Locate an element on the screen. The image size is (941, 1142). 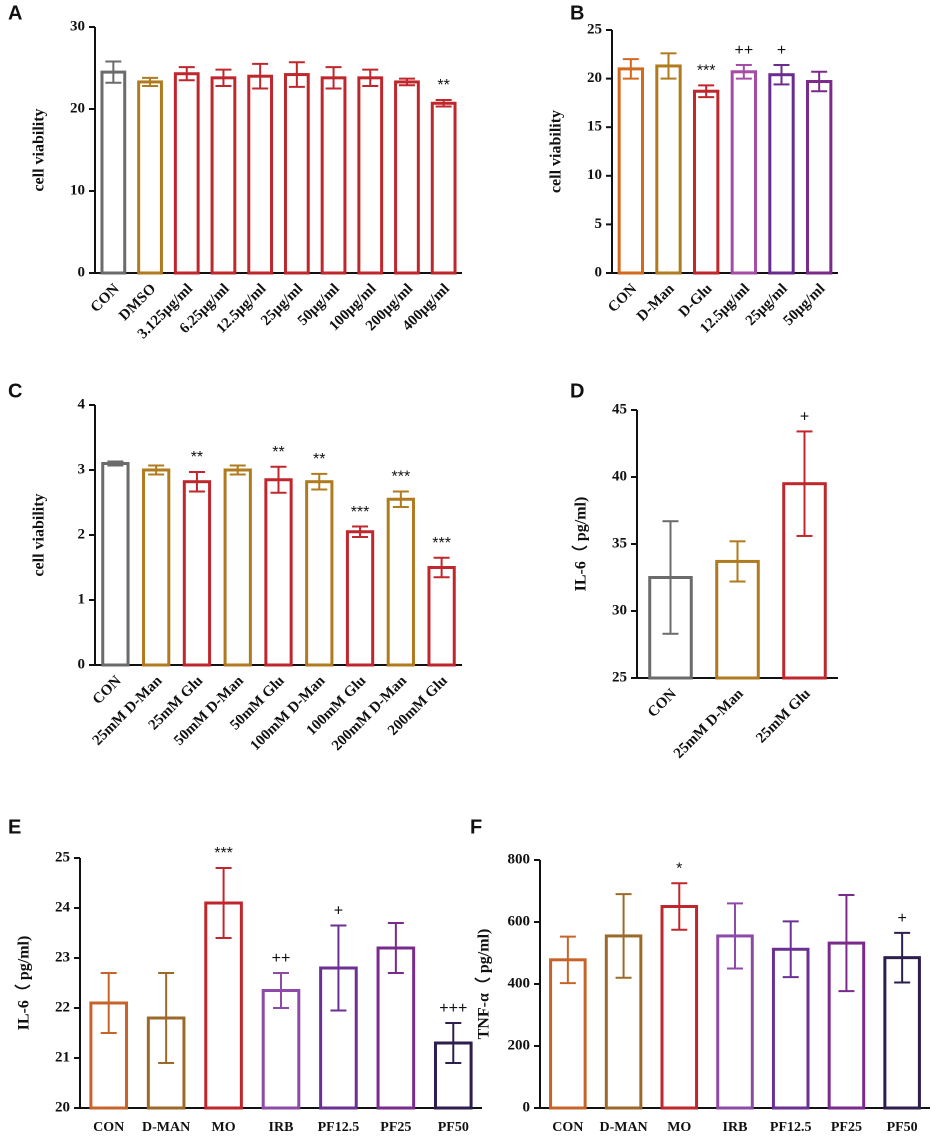
y-tick-label: 45 is located at coordinates (619, 409).